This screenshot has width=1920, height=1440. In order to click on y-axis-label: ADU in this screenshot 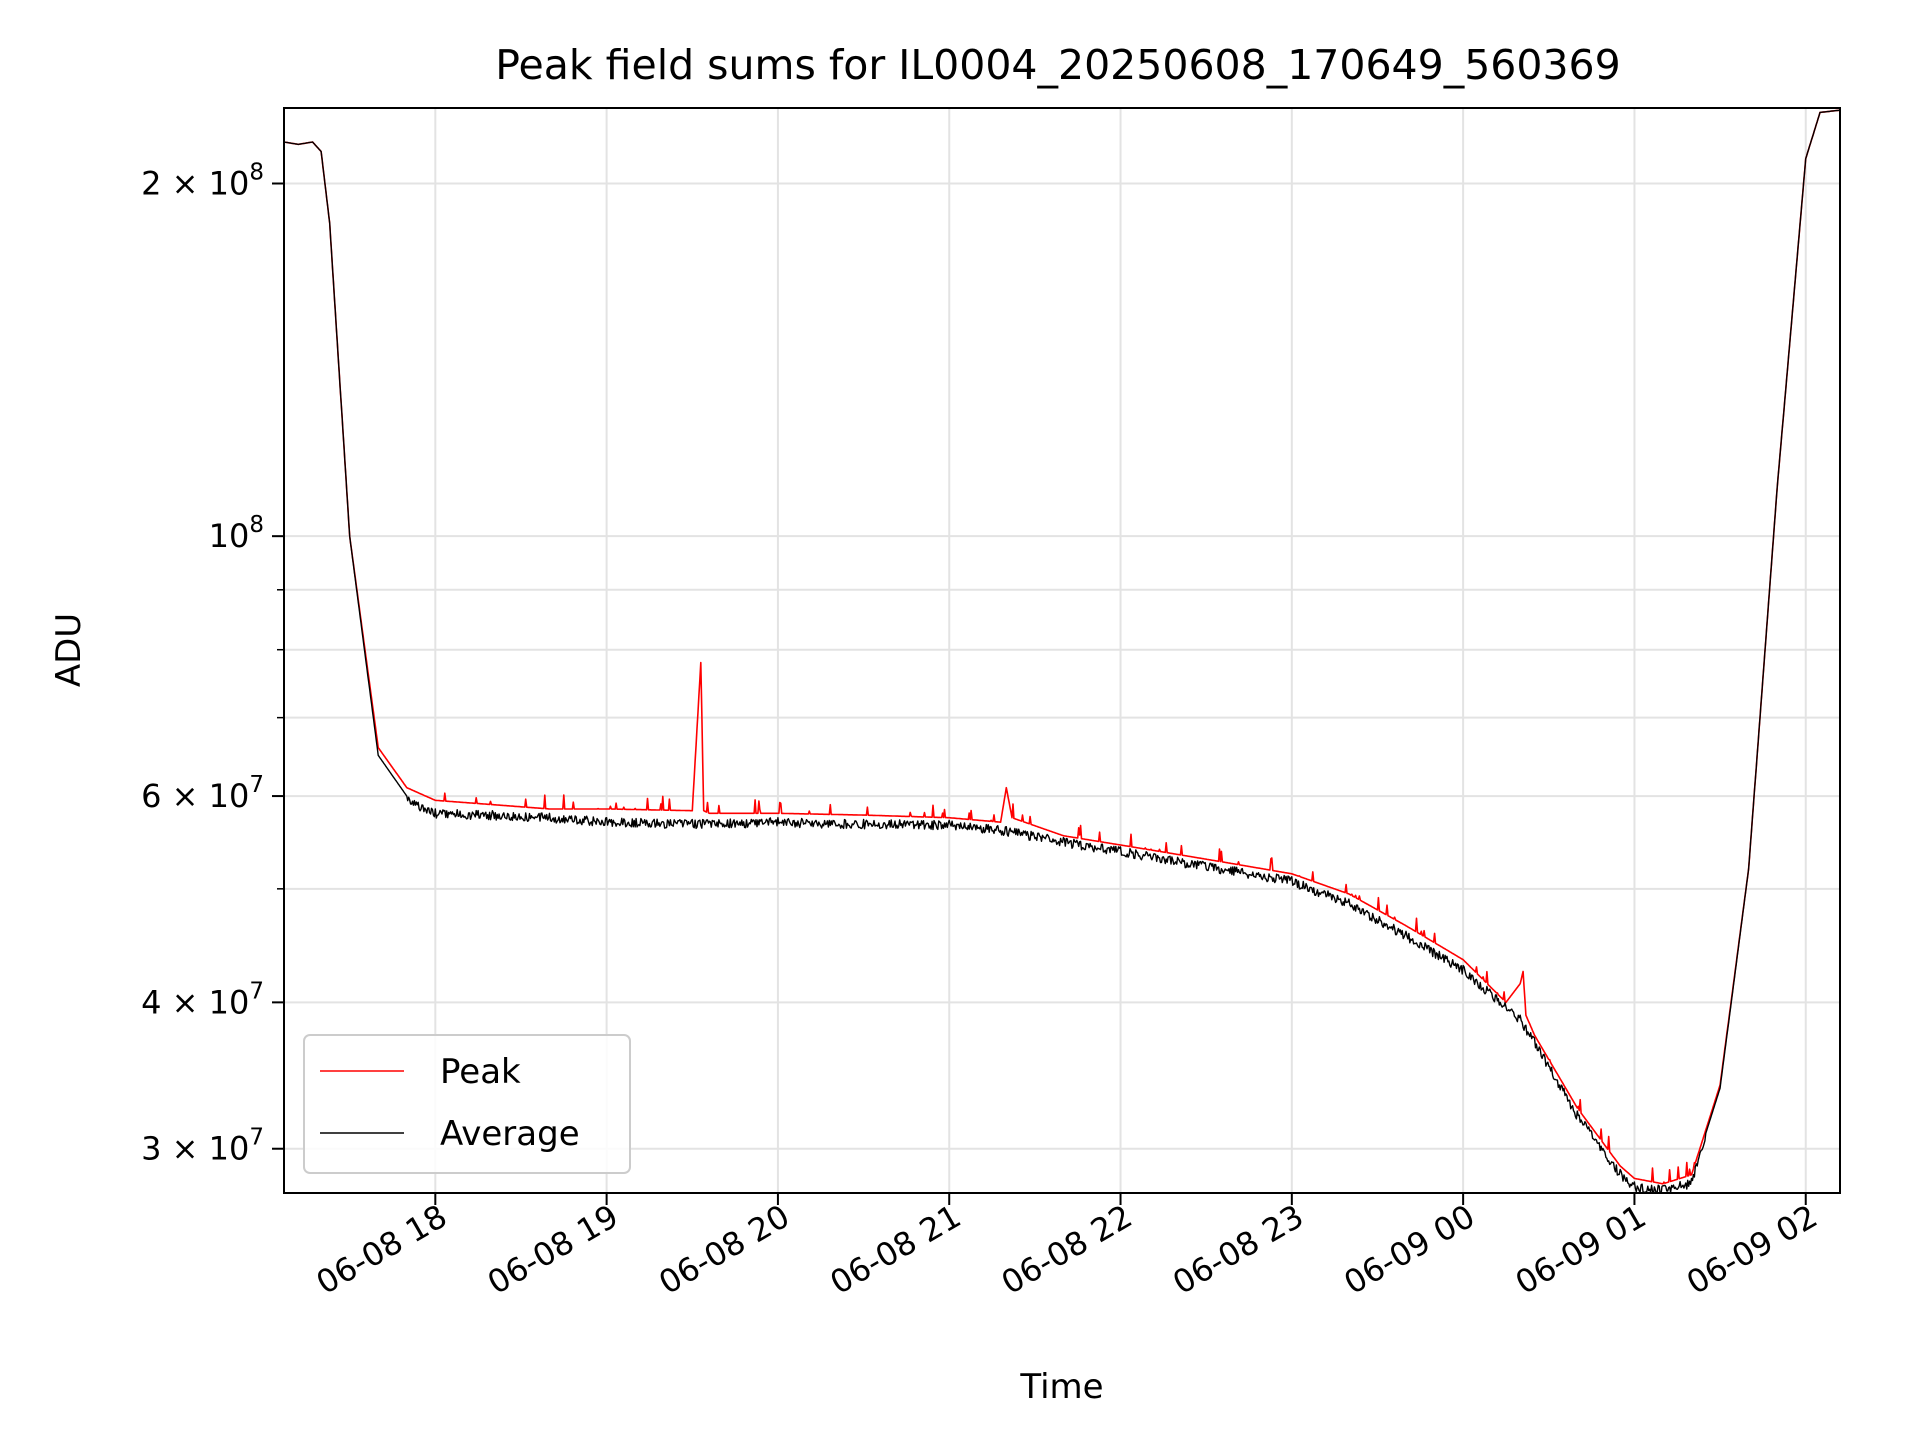, I will do `click(69, 650)`.